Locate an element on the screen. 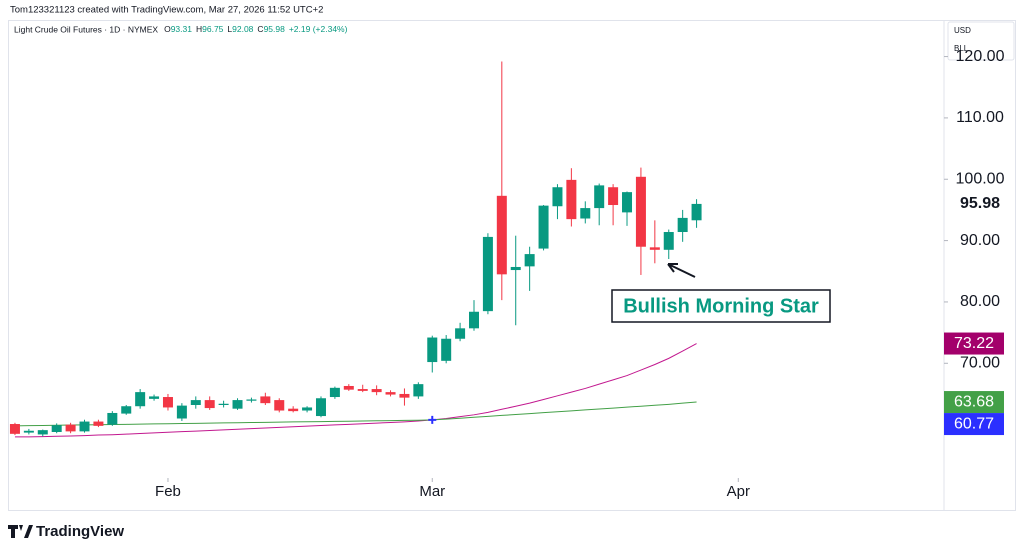 The width and height of the screenshot is (1024, 553). last-price: 95.98 is located at coordinates (980, 203).